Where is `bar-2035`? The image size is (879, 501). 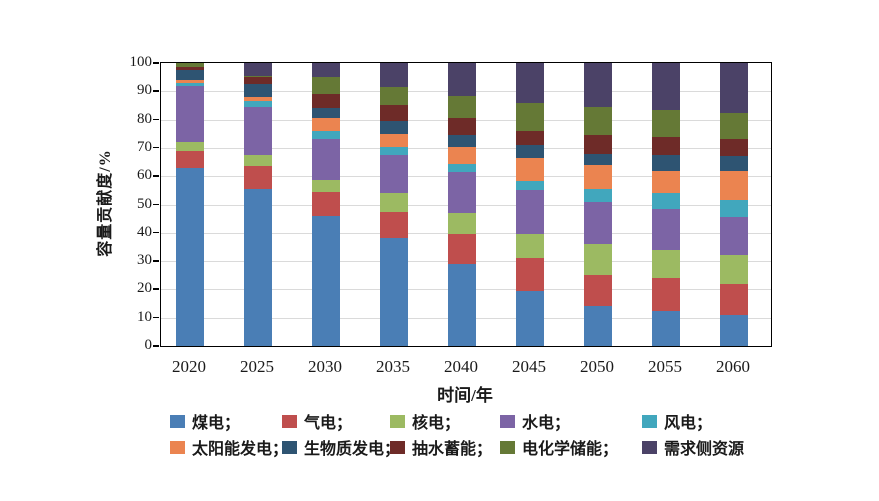 bar-2035 is located at coordinates (394, 204).